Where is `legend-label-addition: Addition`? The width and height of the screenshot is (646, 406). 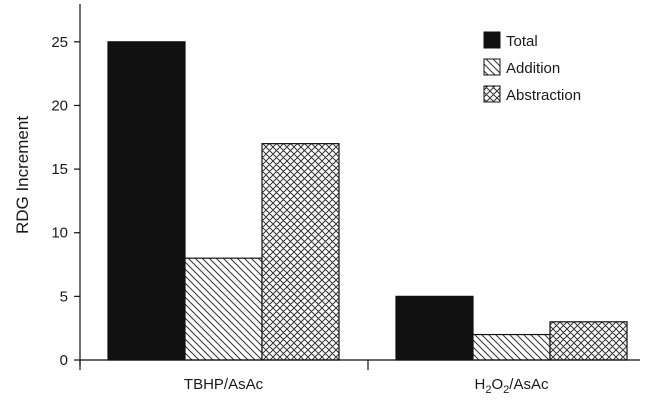
legend-label-addition: Addition is located at coordinates (533, 68).